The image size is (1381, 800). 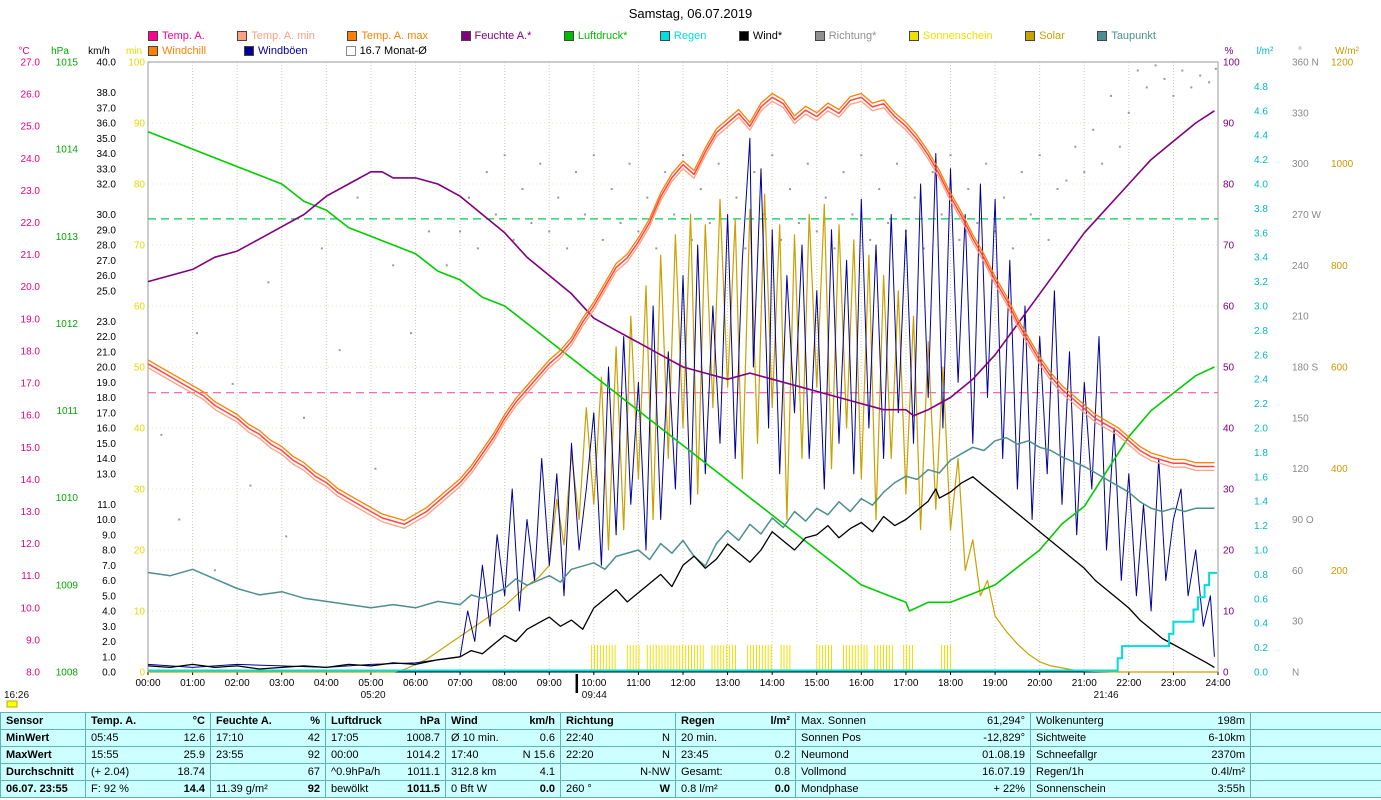 What do you see at coordinates (1261, 160) in the screenshot?
I see `svg-text: 4.2` at bounding box center [1261, 160].